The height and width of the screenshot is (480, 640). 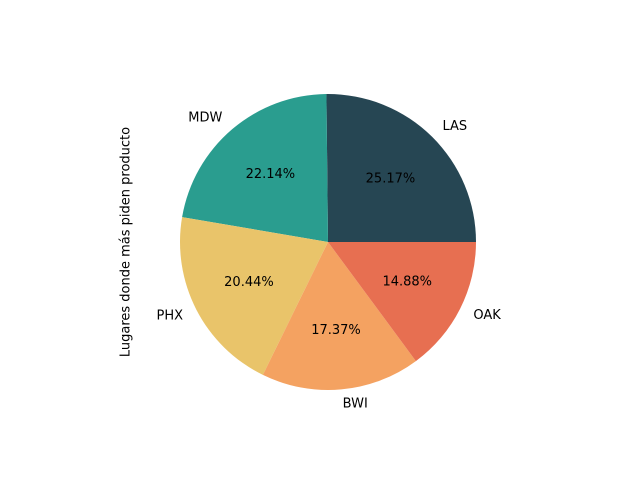 What do you see at coordinates (336, 330) in the screenshot?
I see `pct-label-bwi: 17.37%` at bounding box center [336, 330].